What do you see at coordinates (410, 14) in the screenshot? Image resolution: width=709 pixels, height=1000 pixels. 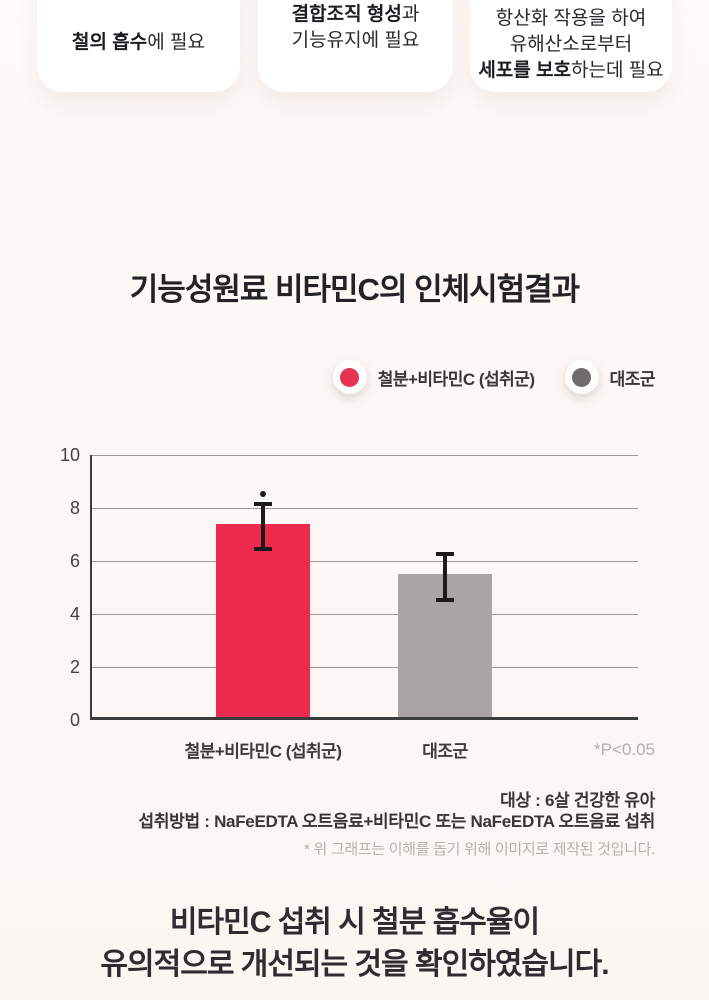 I see `benefit-card-text: 과` at bounding box center [410, 14].